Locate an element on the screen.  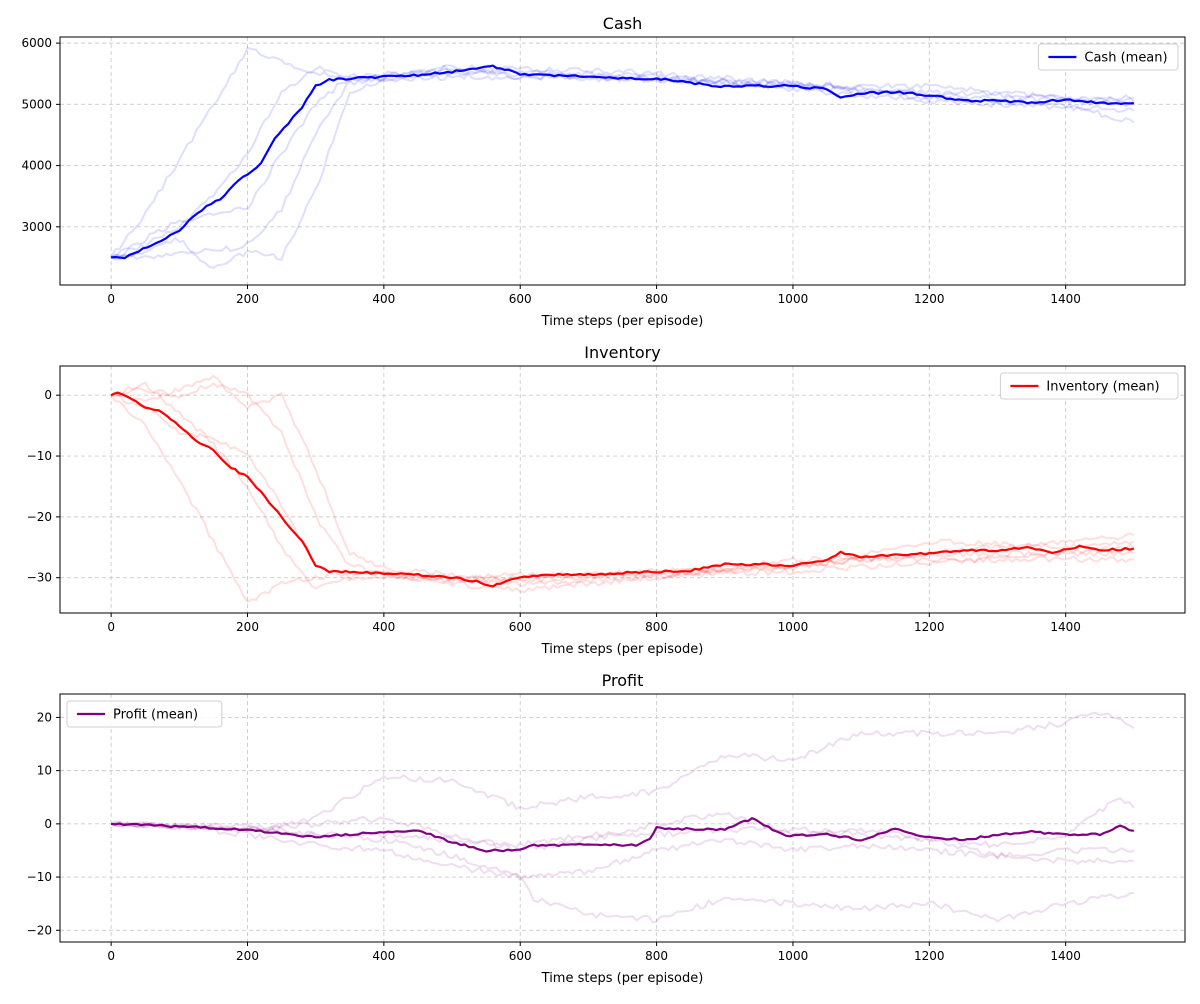
y-tick-label: −30 is located at coordinates (39, 578).